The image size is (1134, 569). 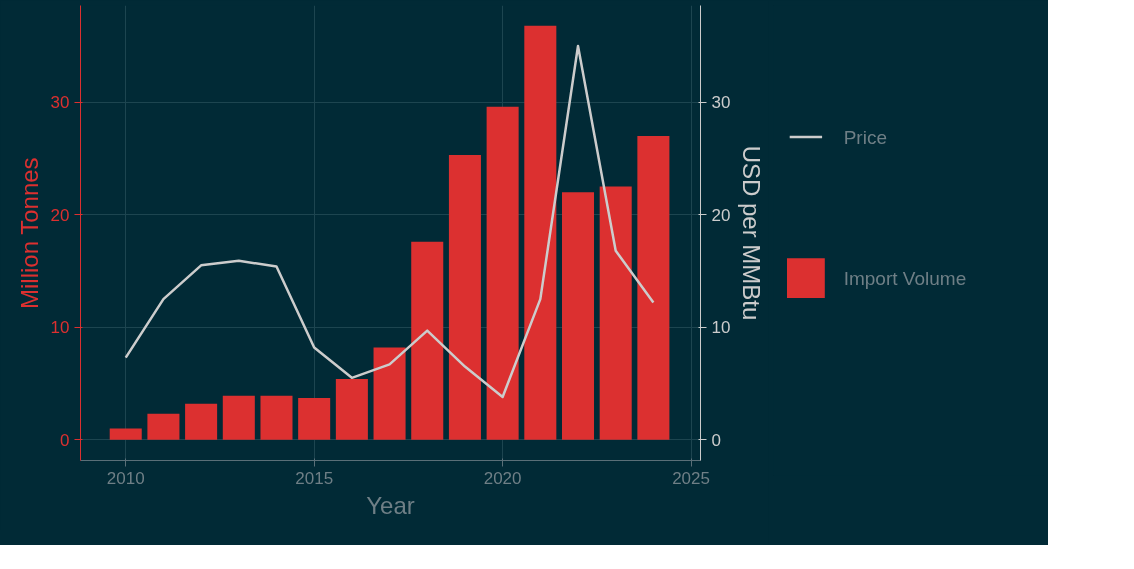 What do you see at coordinates (865, 137) in the screenshot?
I see `legend-label: Price` at bounding box center [865, 137].